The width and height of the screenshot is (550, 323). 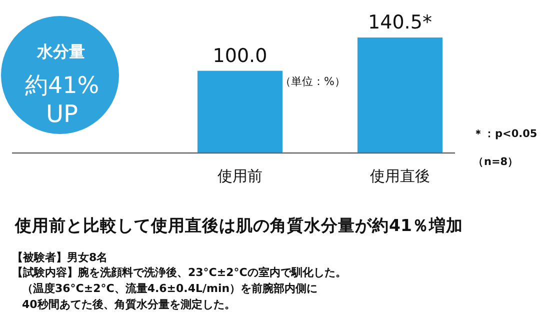 I want to click on text: 40秒間あてた後、角質水分量を測定した。, so click(x=129, y=304).